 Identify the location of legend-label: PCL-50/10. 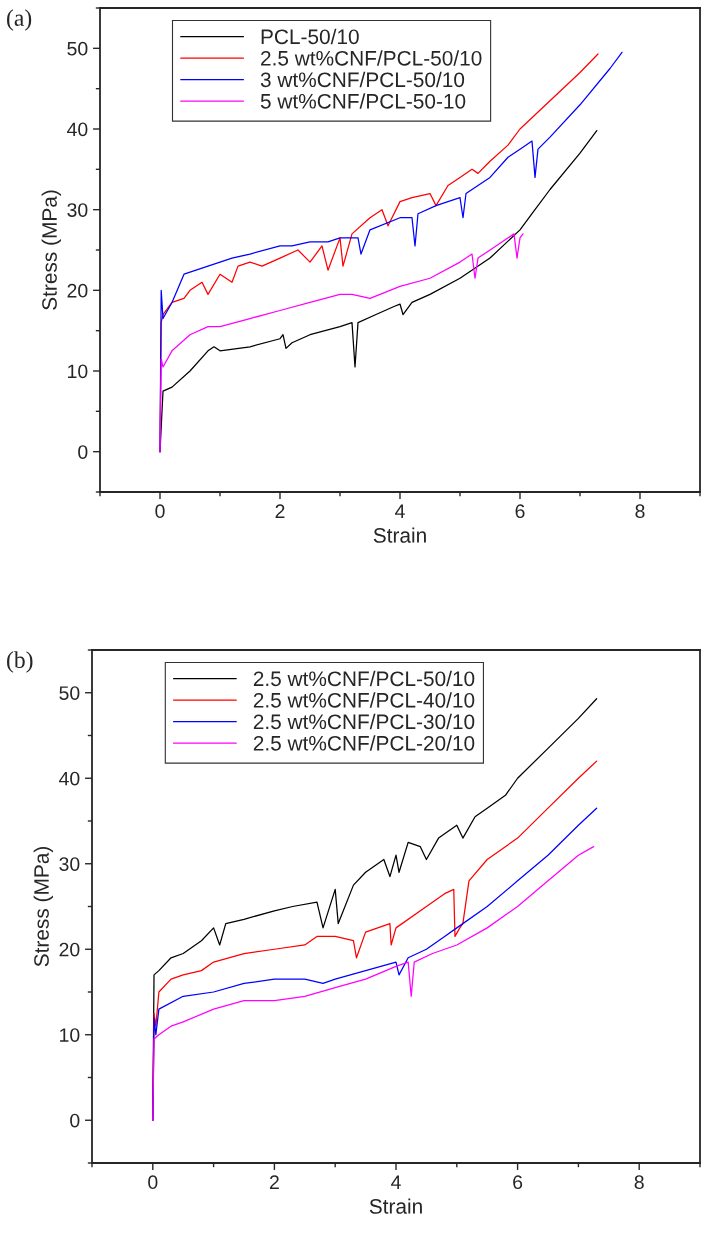
(310, 36).